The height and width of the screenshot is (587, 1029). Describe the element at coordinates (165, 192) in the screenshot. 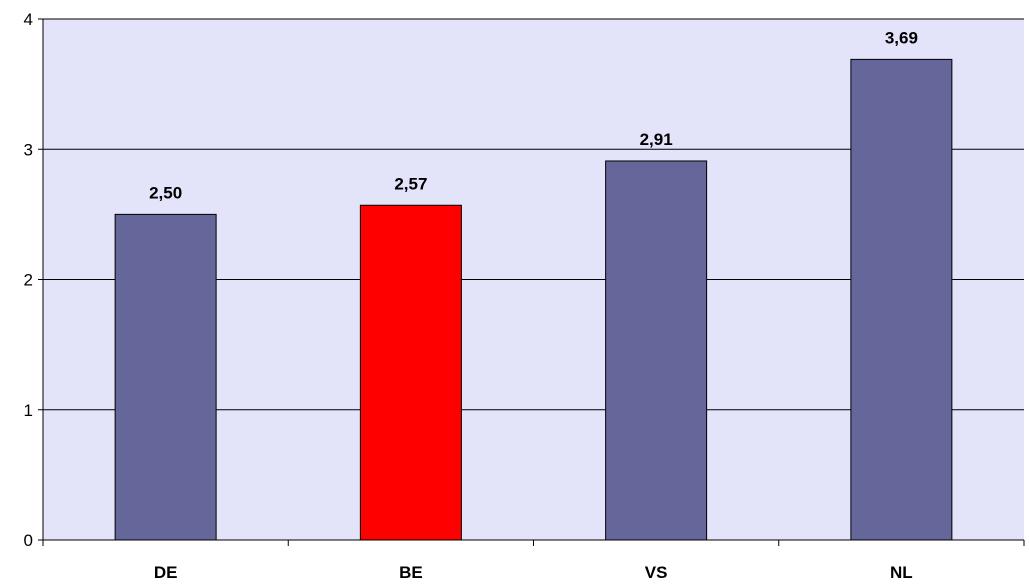

I see `data-label-de: 2,50` at that location.